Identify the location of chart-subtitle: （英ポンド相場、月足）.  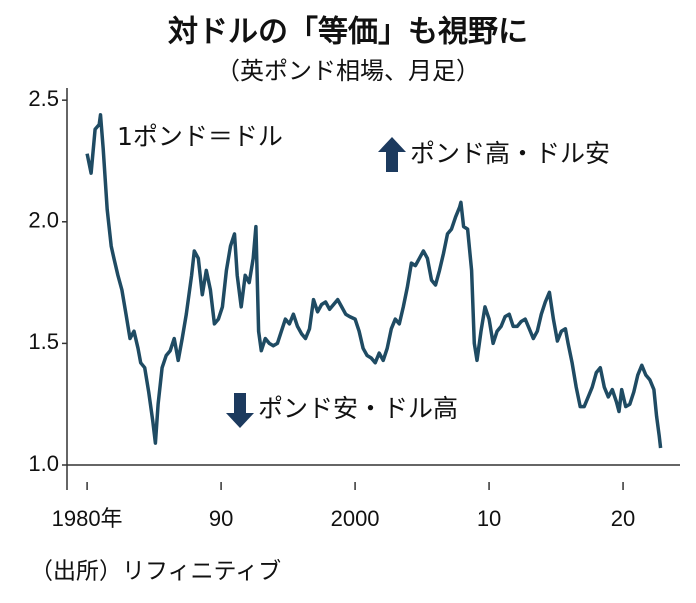
(348, 71).